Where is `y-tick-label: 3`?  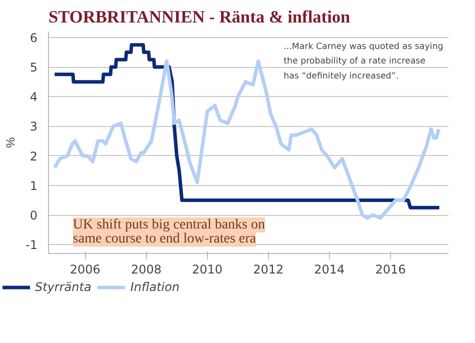 y-tick-label: 3 is located at coordinates (34, 127).